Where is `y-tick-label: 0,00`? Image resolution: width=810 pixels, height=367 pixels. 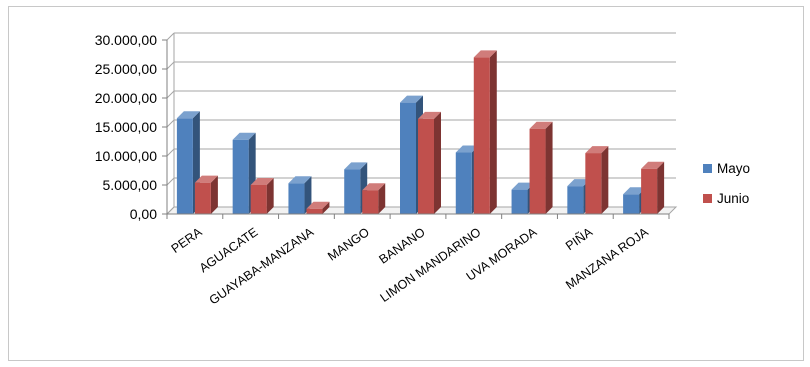 y-tick-label: 0,00 is located at coordinates (143, 214).